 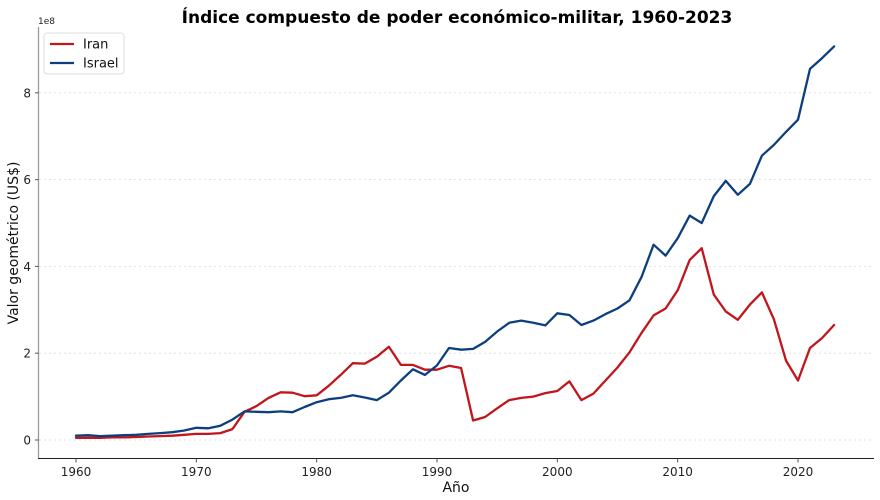 What do you see at coordinates (101, 64) in the screenshot?
I see `legend-label-israel: Israel` at bounding box center [101, 64].